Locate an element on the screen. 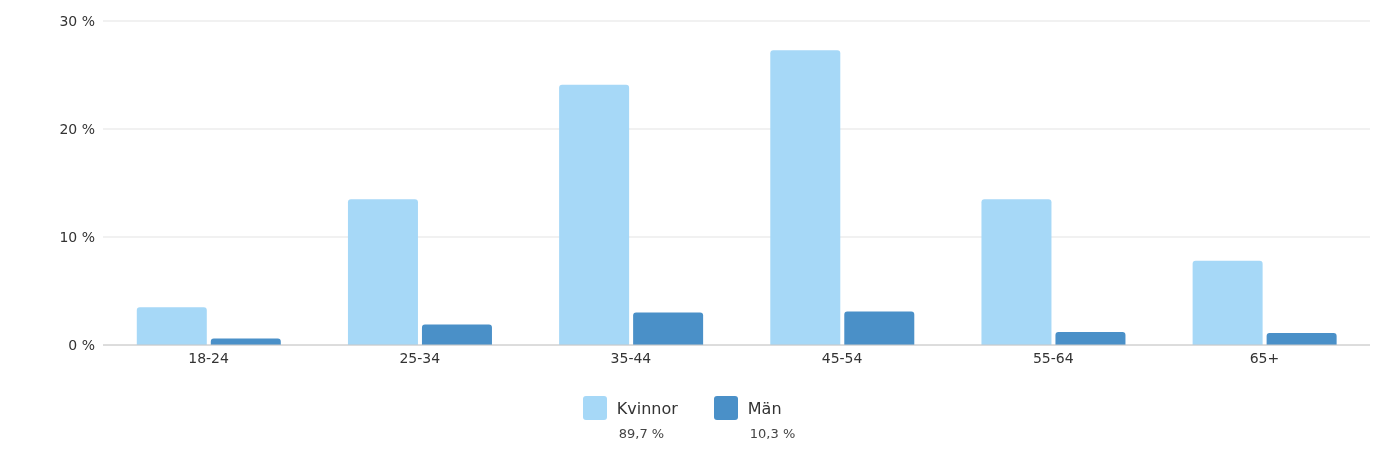  text: 89,7 % is located at coordinates (641, 433).